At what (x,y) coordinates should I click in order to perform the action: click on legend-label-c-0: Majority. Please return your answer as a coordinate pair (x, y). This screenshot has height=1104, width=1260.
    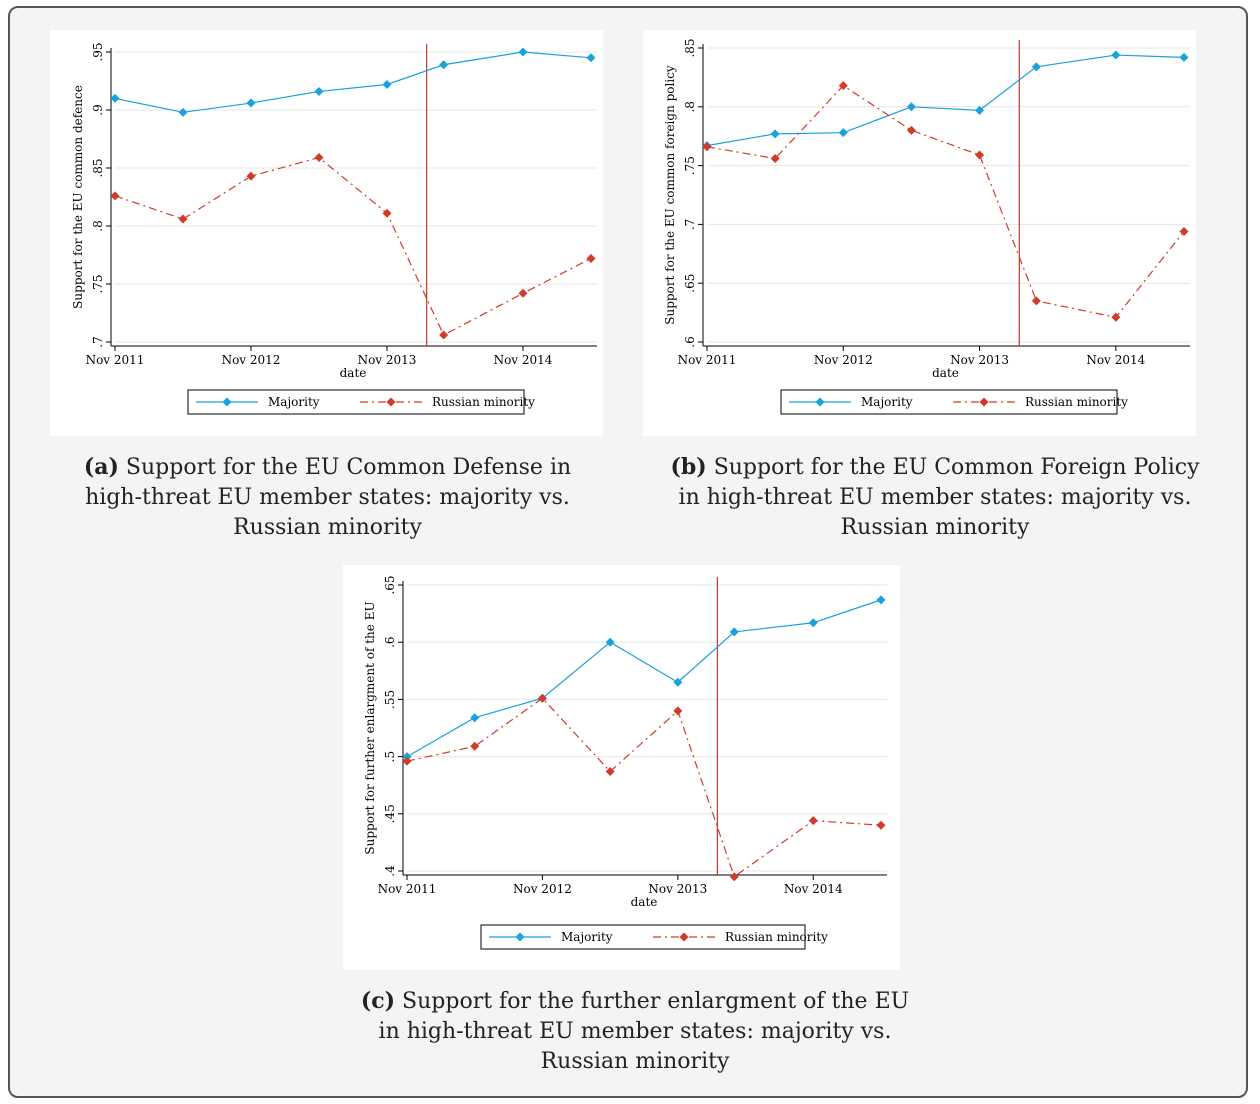
    Looking at the image, I should click on (587, 937).